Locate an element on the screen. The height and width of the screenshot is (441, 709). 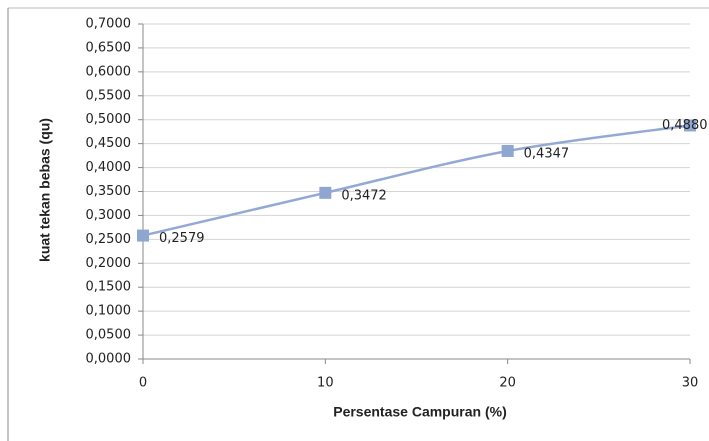
x-tick-label: 30 is located at coordinates (690, 383).